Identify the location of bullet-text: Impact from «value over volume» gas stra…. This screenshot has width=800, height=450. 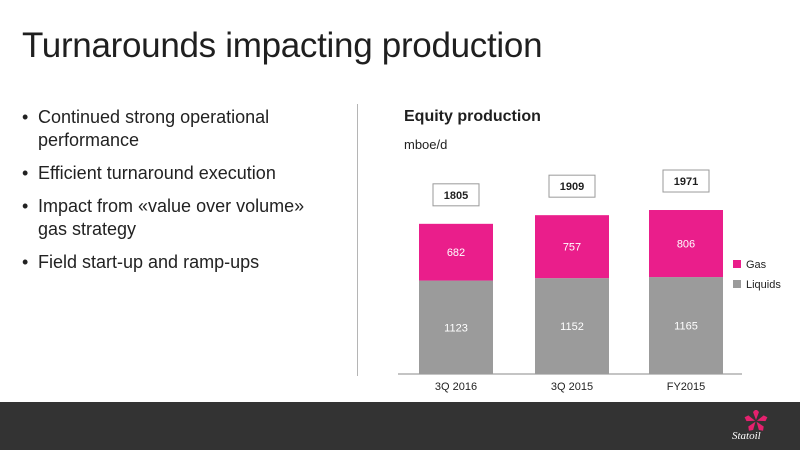
(171, 217).